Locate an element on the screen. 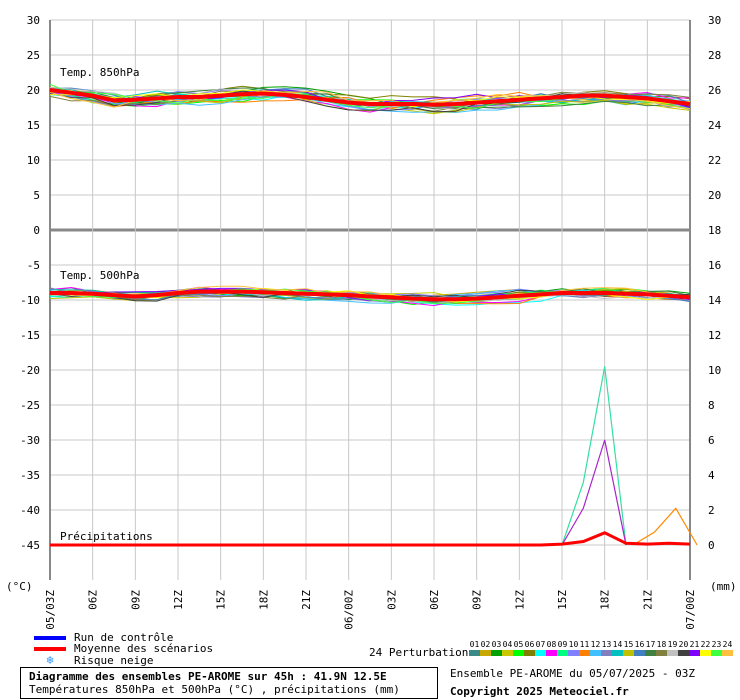  perturbation-number: 13 is located at coordinates (606, 644).